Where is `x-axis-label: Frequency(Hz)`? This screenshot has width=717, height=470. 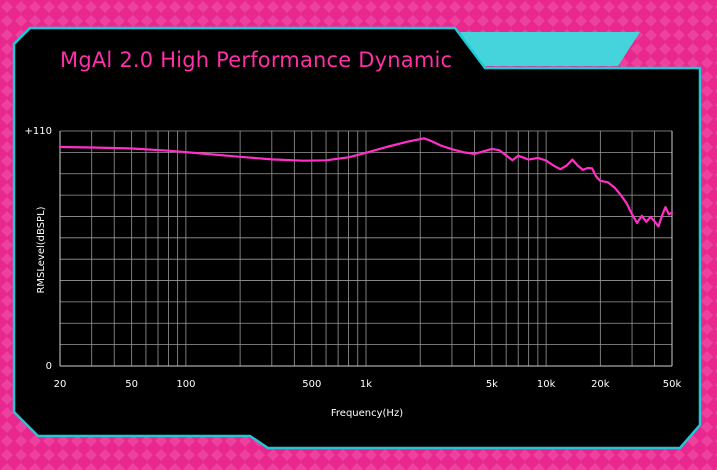
x-axis-label: Frequency(Hz) is located at coordinates (367, 413).